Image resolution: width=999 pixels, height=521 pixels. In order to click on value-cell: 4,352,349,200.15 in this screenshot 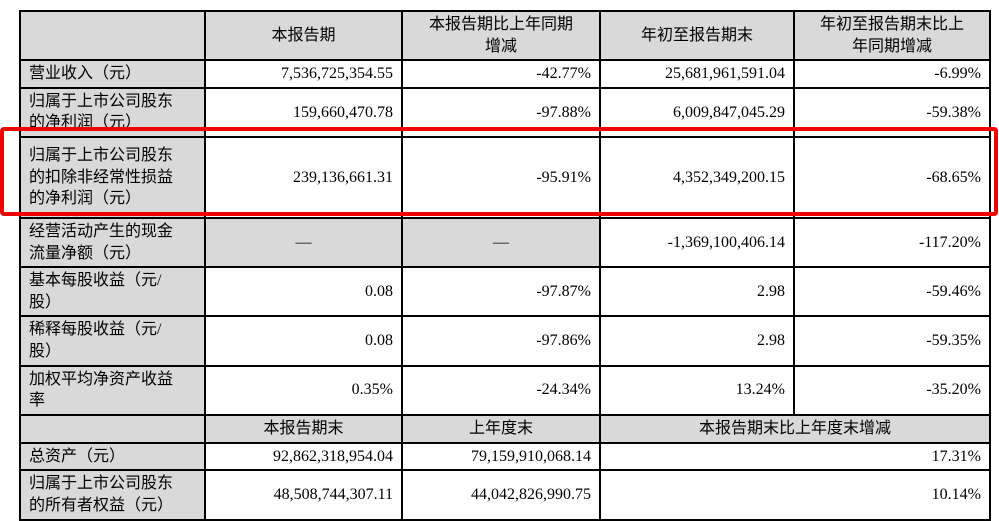, I will do `click(697, 177)`.